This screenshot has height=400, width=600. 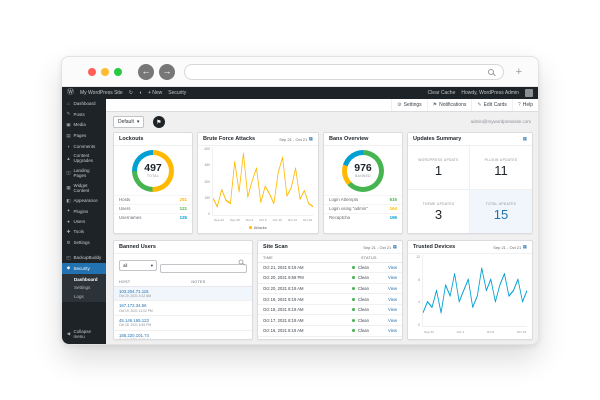 What do you see at coordinates (84, 187) in the screenshot?
I see `sidebar-item-widget-content: ▦ Widget Content` at bounding box center [84, 187].